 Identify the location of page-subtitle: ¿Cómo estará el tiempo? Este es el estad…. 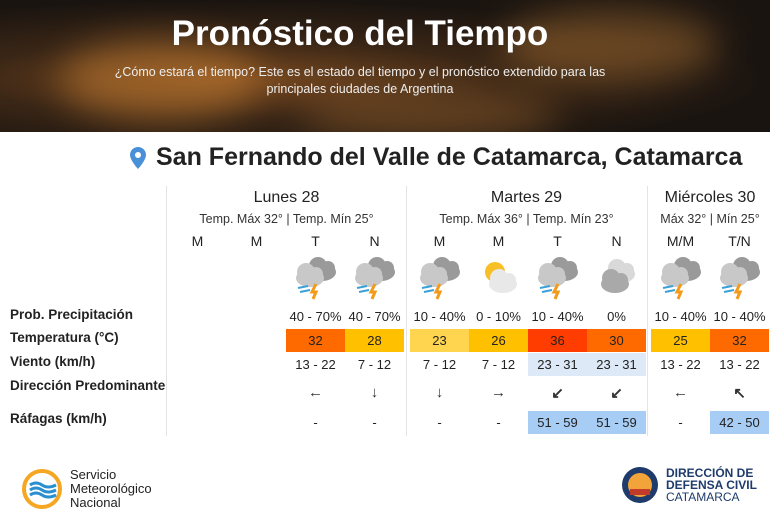
(360, 80).